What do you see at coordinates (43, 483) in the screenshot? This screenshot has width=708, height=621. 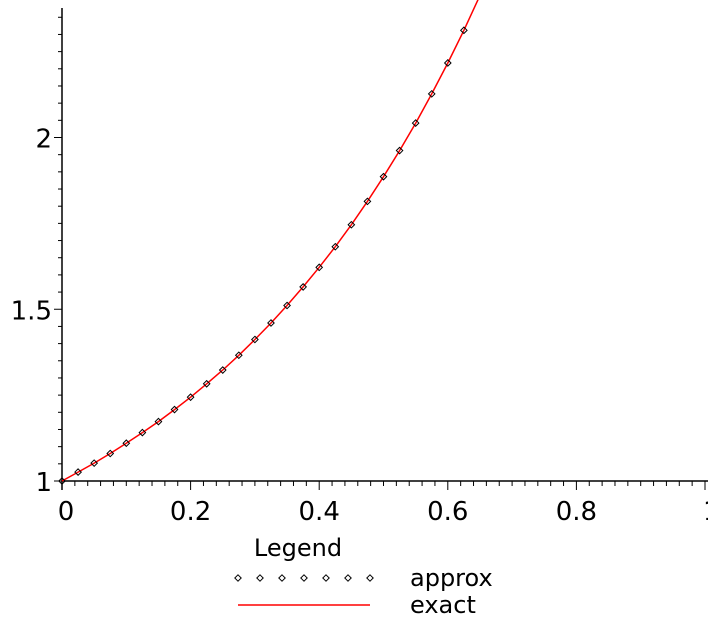 I see `y-tick-label: 1` at bounding box center [43, 483].